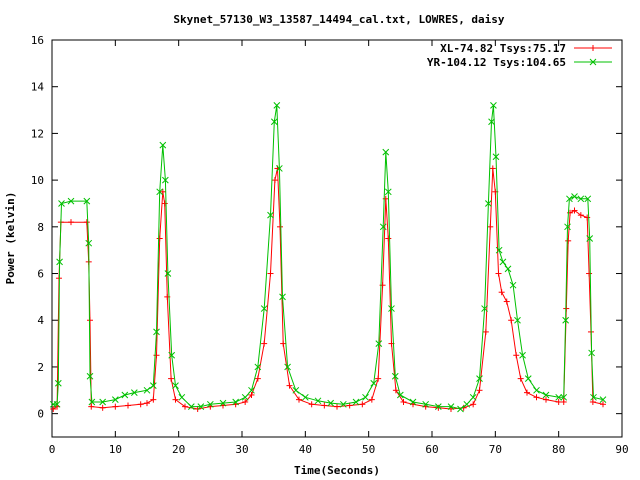 This screenshot has height=480, width=640. Describe the element at coordinates (241, 449) in the screenshot. I see `x-tick-label: 30` at that location.